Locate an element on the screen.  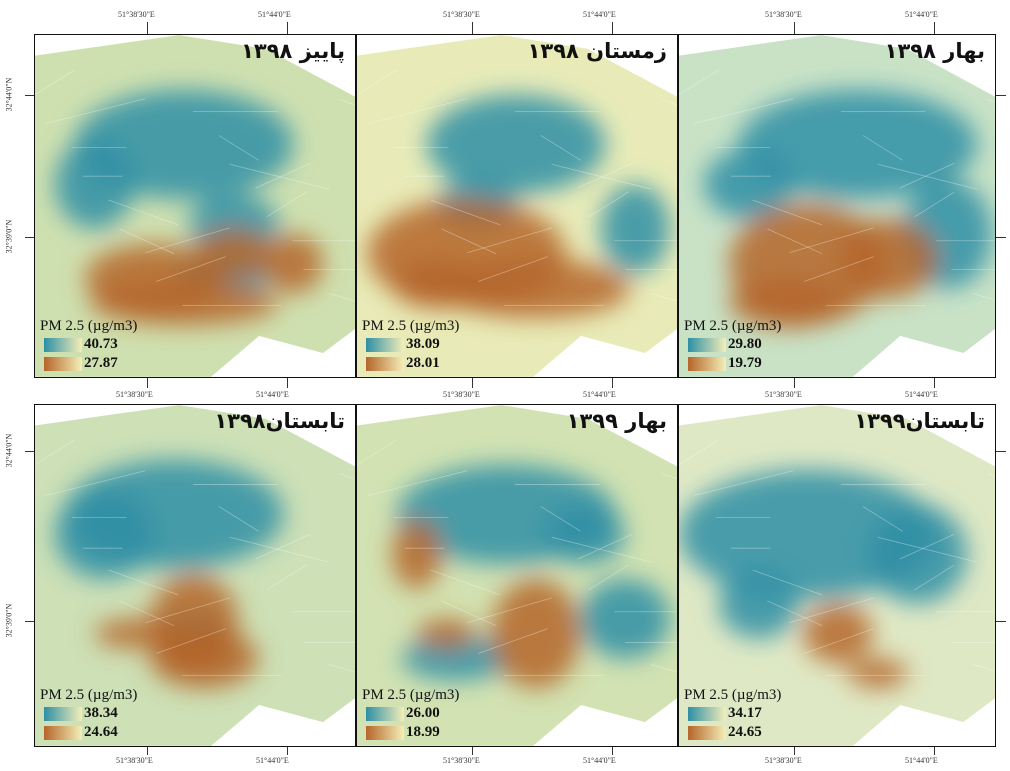
legend-low-value: 18.99 is located at coordinates (423, 732).